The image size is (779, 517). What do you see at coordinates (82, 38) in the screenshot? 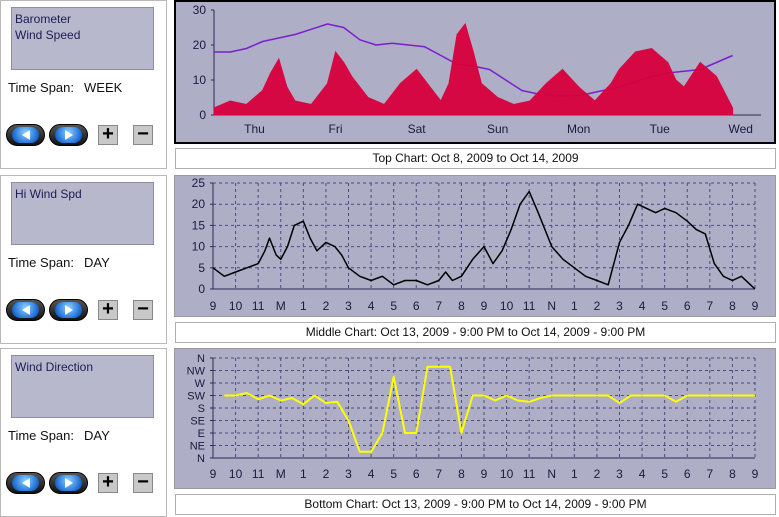
I see `series-list-top: Barometer Wind Speed` at bounding box center [82, 38].